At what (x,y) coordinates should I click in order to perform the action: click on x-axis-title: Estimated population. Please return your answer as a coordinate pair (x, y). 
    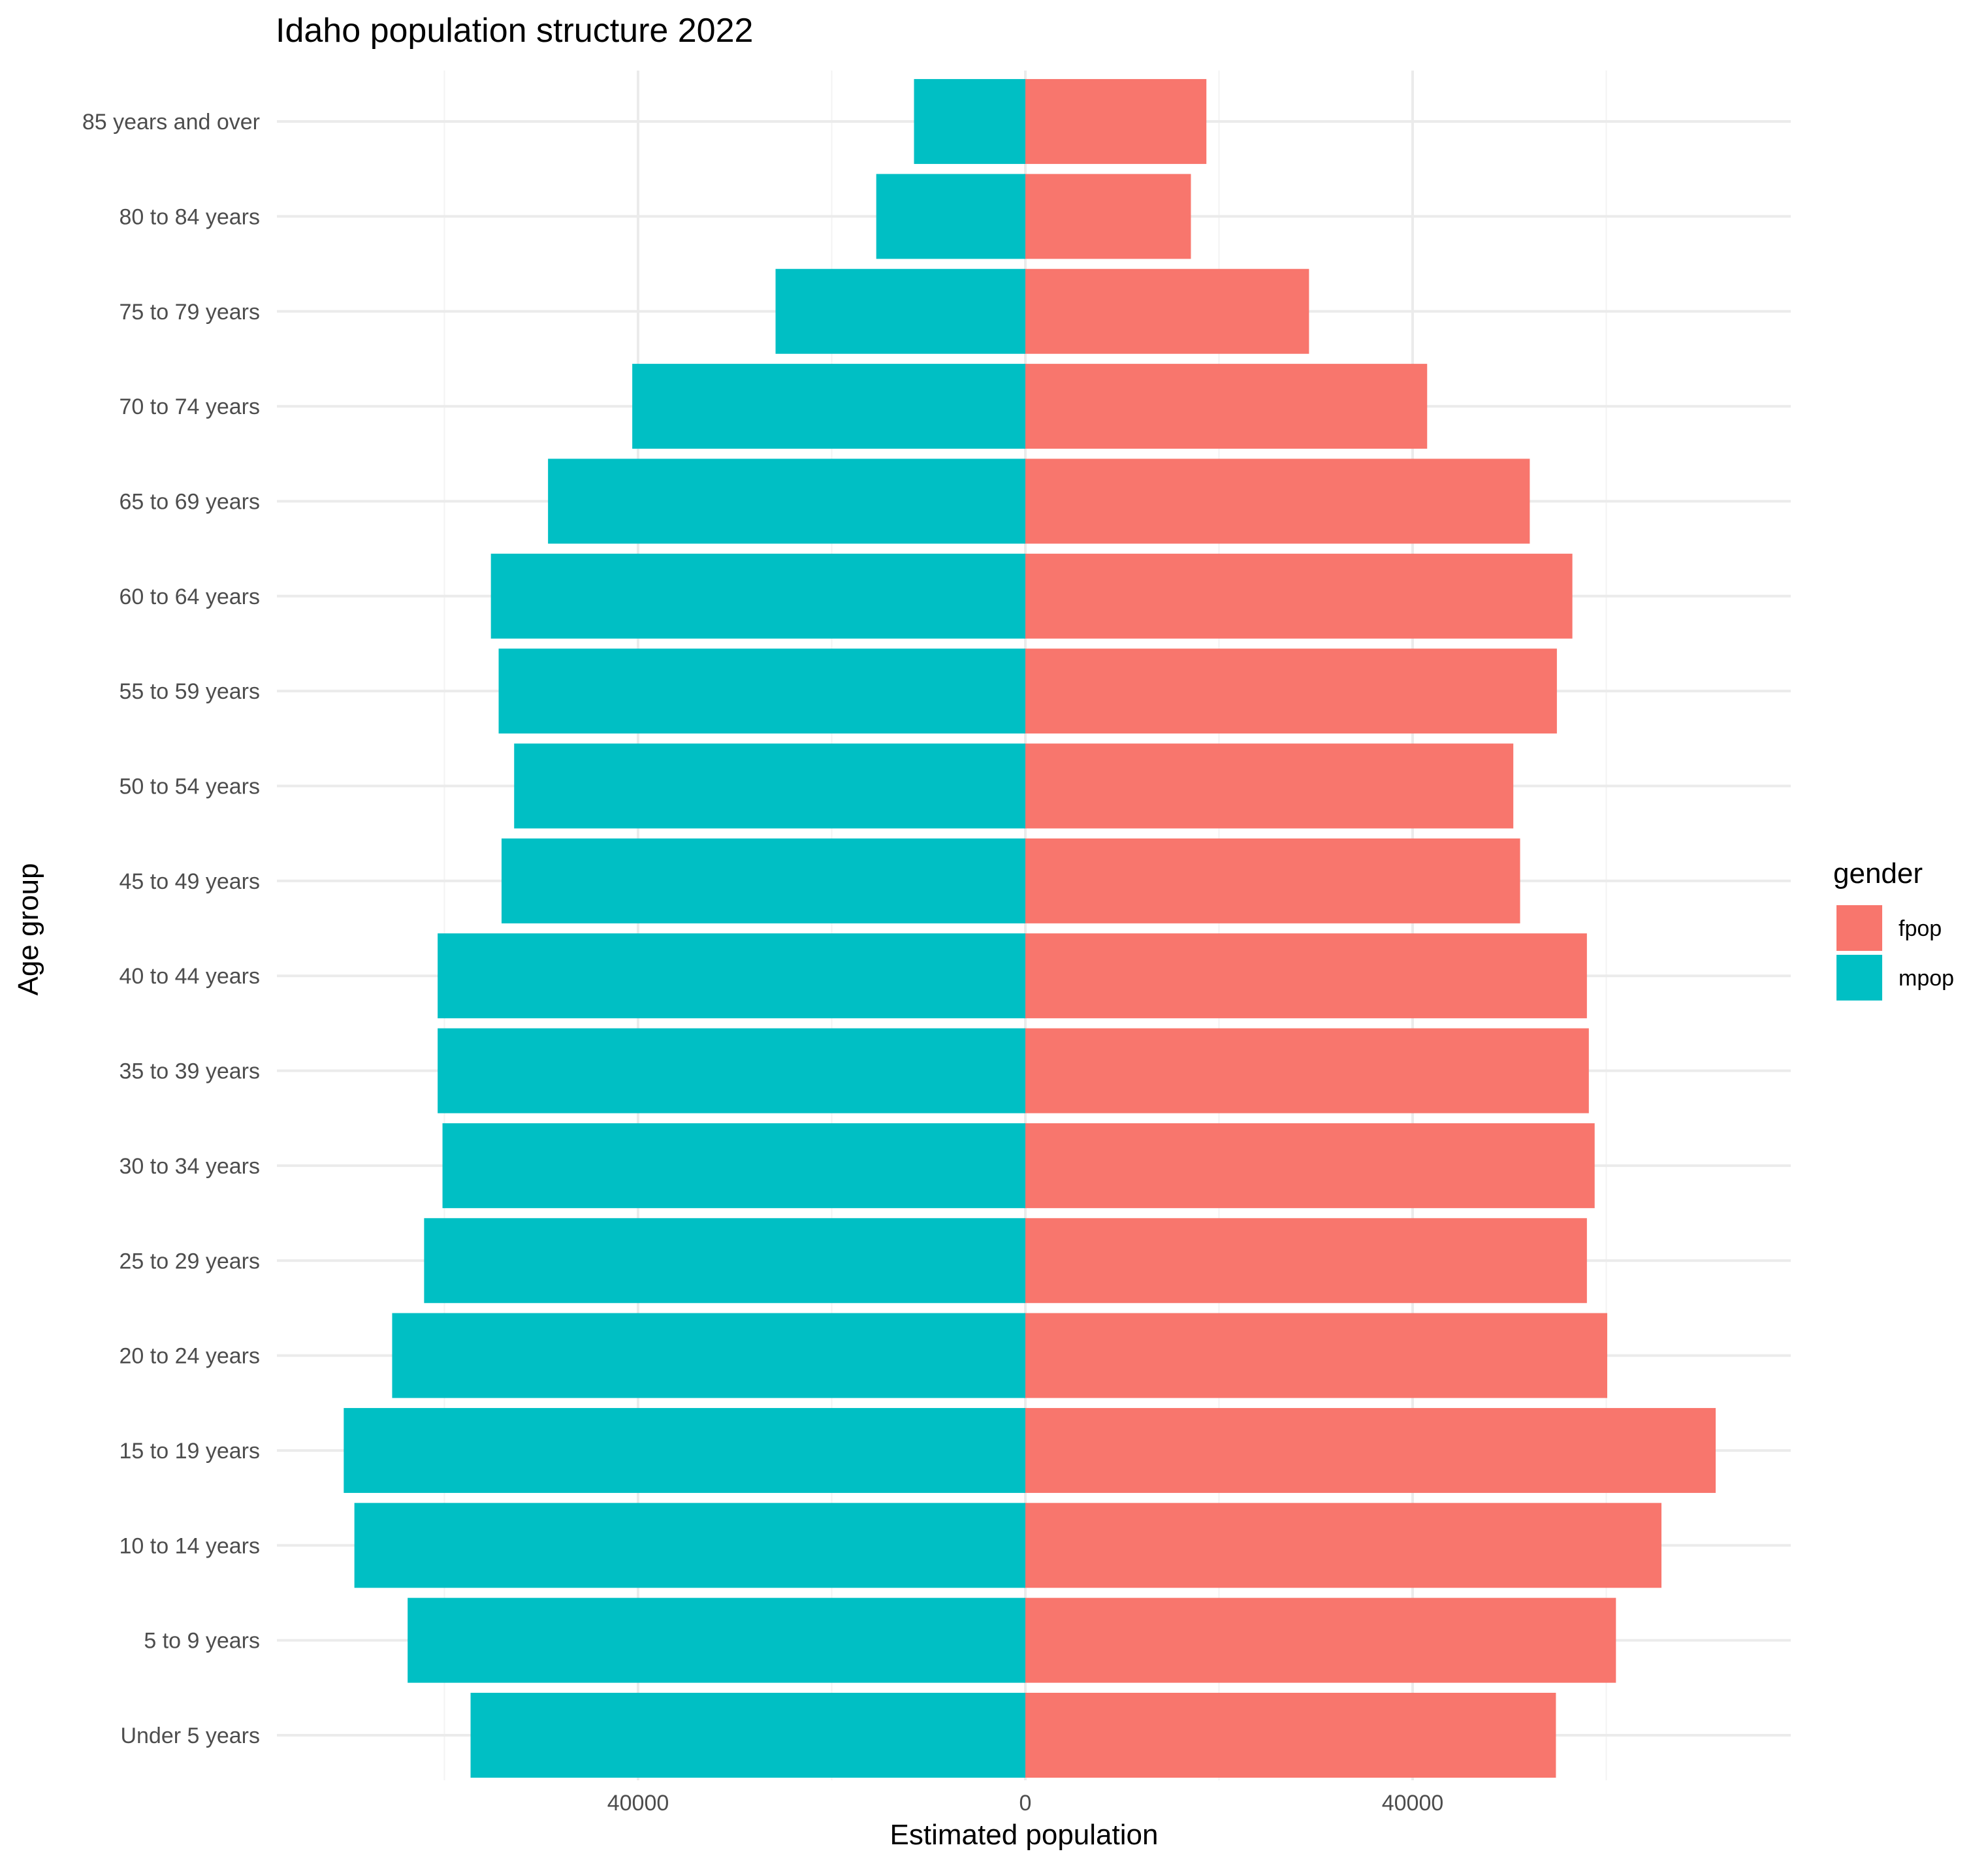
    Looking at the image, I should click on (1024, 1835).